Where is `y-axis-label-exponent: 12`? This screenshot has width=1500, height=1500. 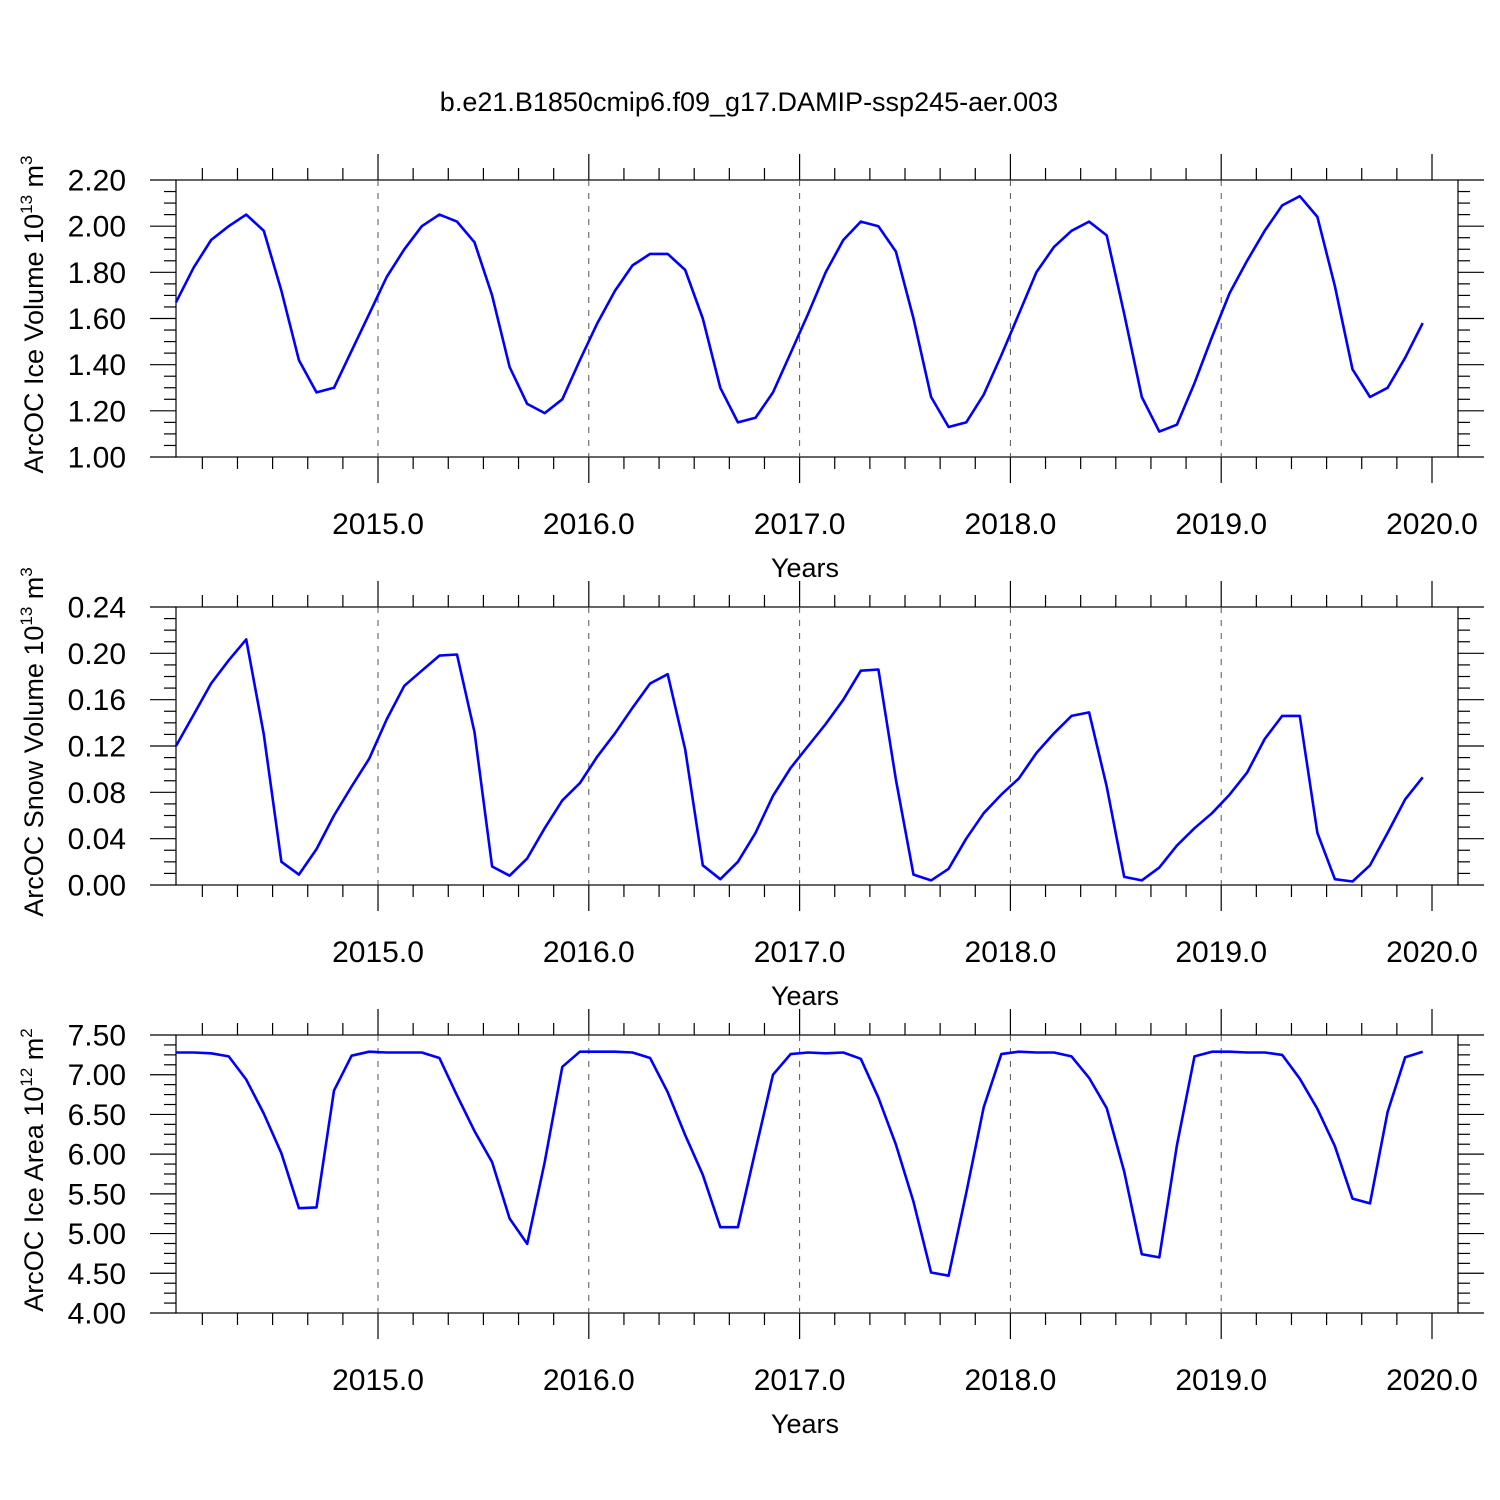 y-axis-label-exponent: 12 is located at coordinates (26, 1077).